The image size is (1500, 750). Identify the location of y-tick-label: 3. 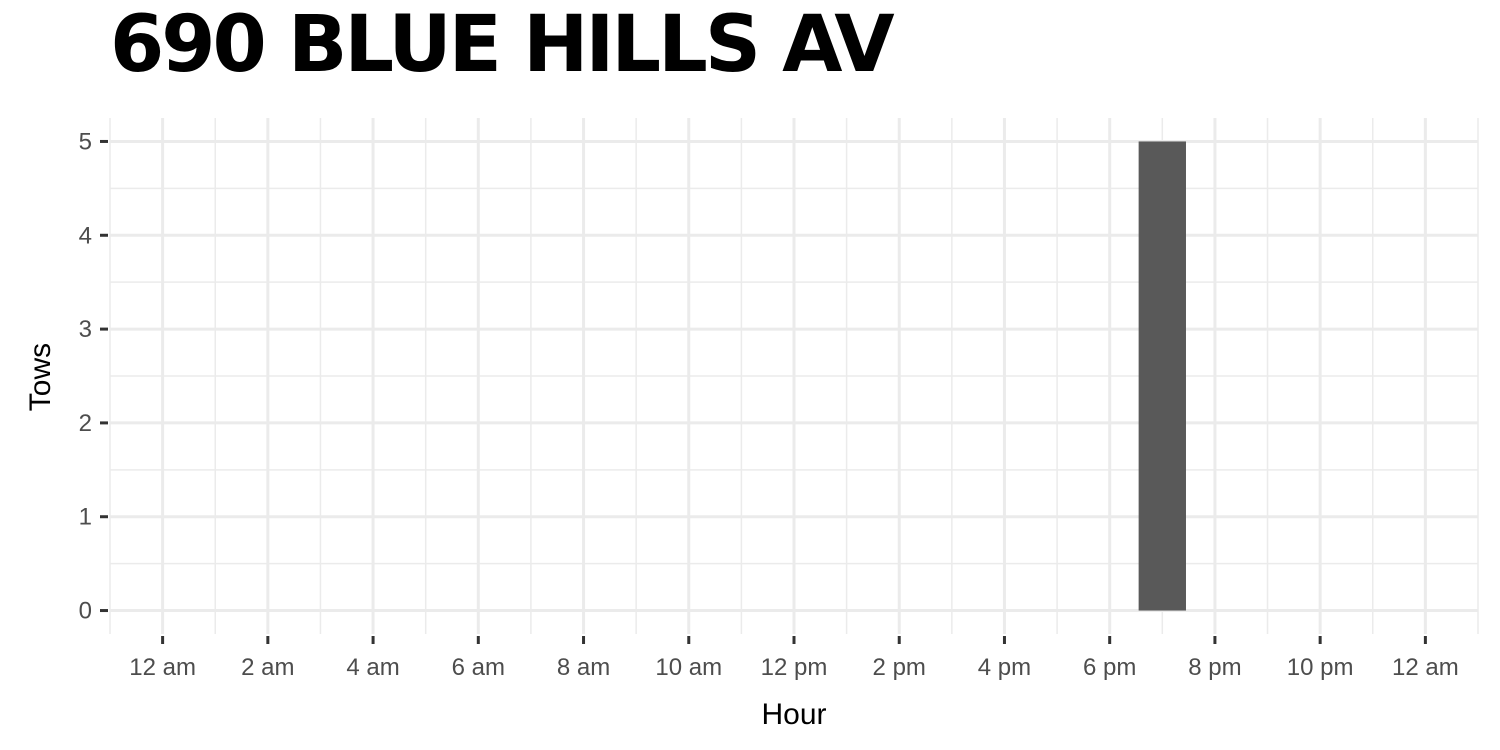
(85, 329).